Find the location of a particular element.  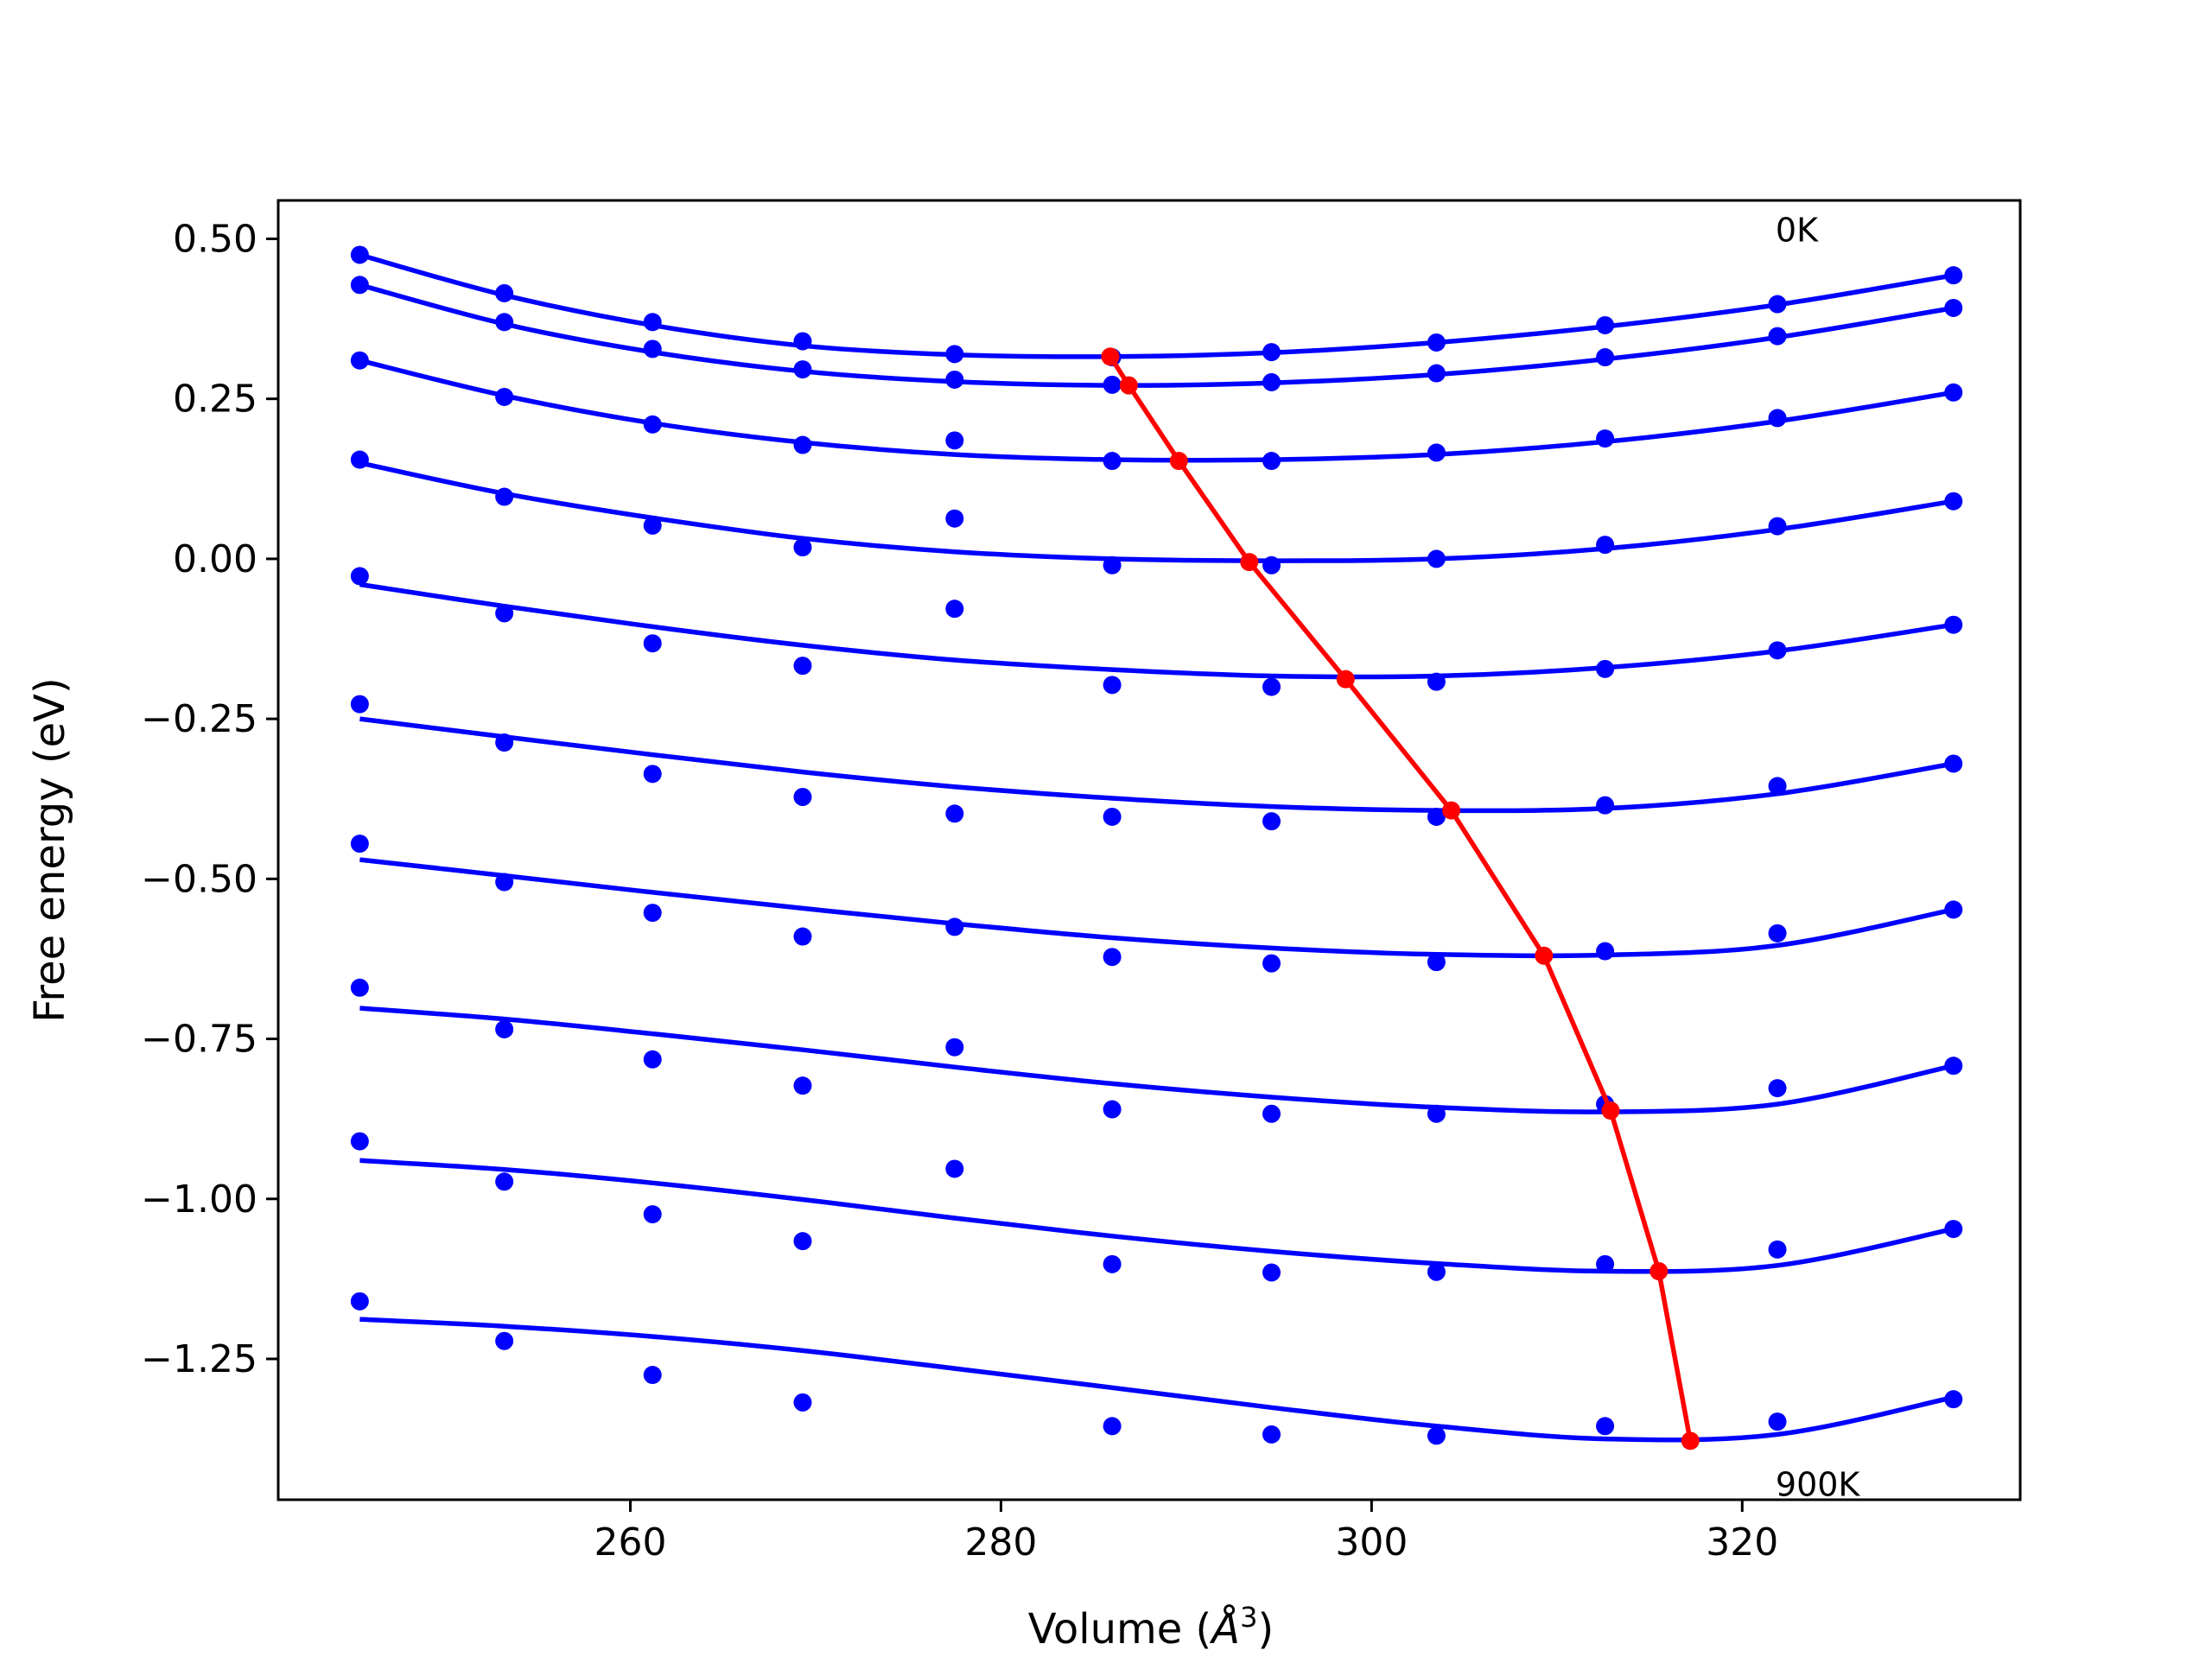

temperature-annotation: 0K is located at coordinates (1797, 230).